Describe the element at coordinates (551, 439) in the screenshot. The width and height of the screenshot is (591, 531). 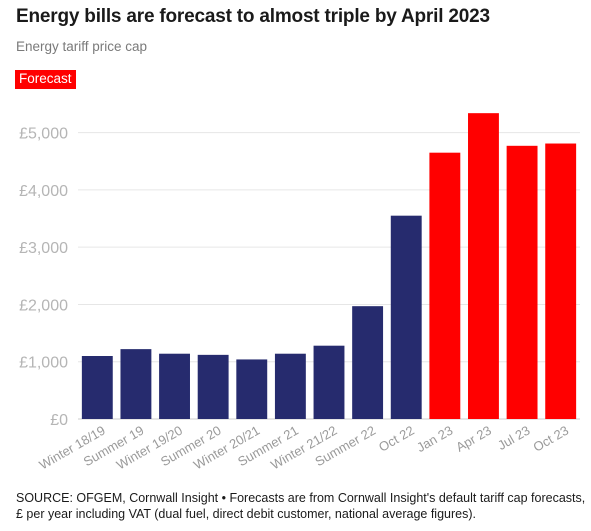
I see `x-tick-label: Oct 23` at that location.